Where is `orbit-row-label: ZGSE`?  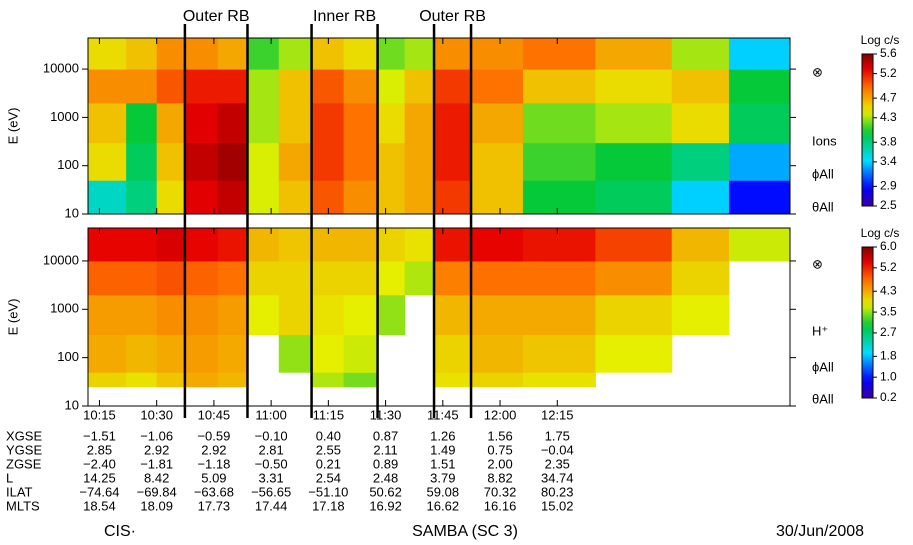
orbit-row-label: ZGSE is located at coordinates (24, 463).